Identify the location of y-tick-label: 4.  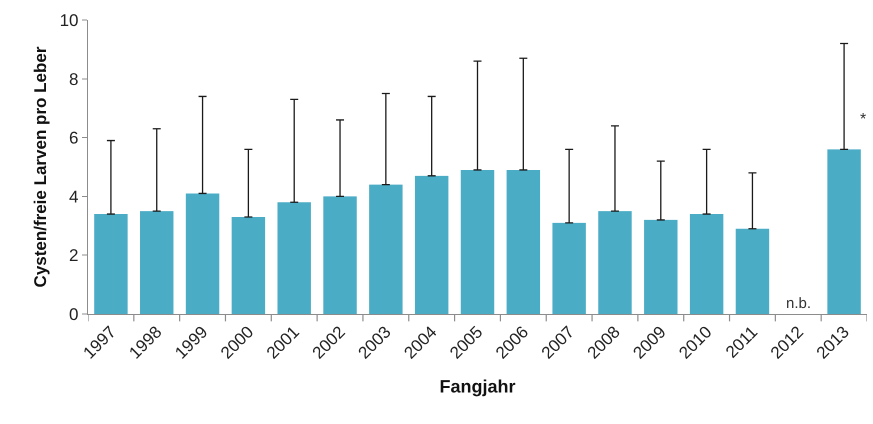
(73, 196).